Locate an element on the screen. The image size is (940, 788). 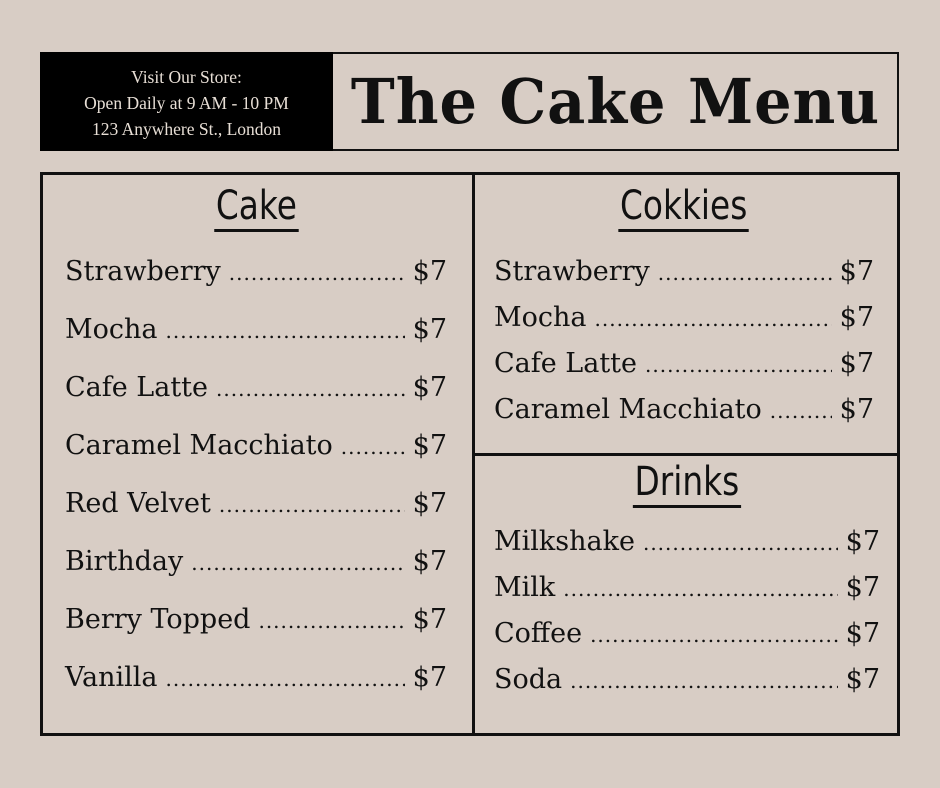
page-title: The Cake Menu is located at coordinates (615, 101).